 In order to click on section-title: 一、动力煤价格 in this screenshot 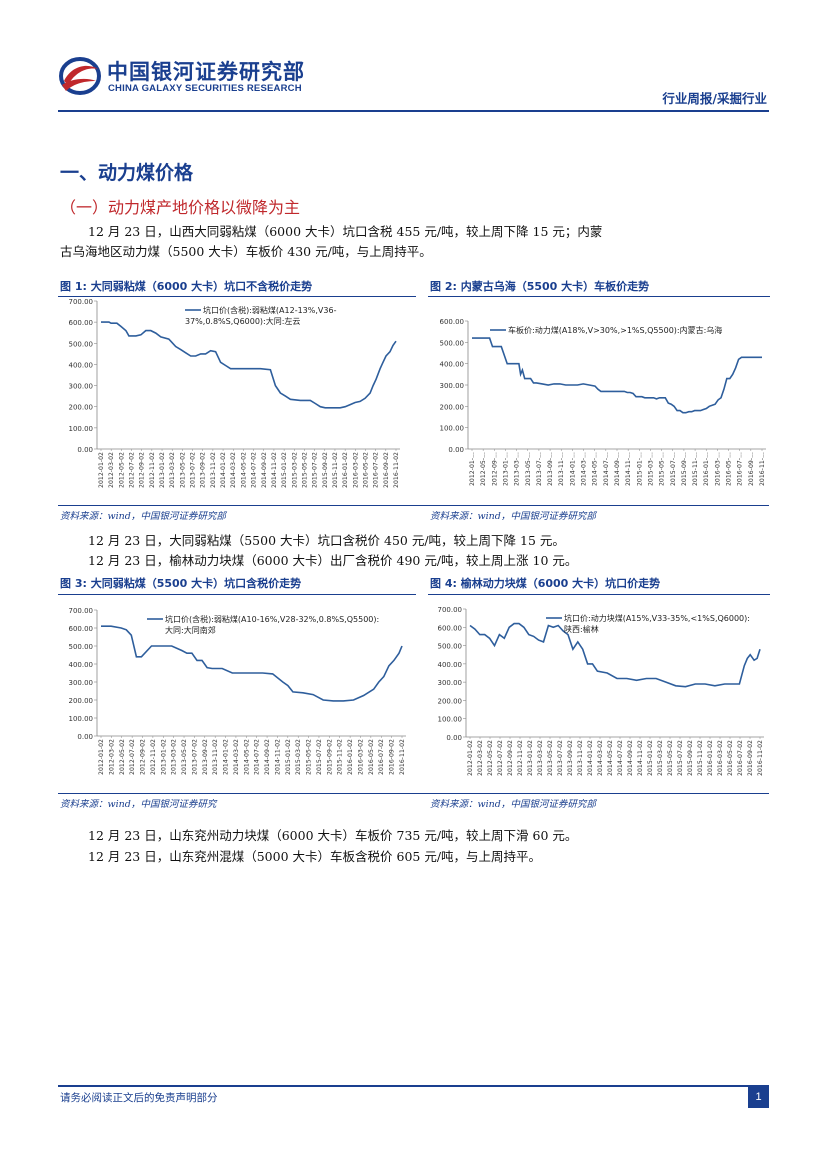, I will do `click(127, 173)`.